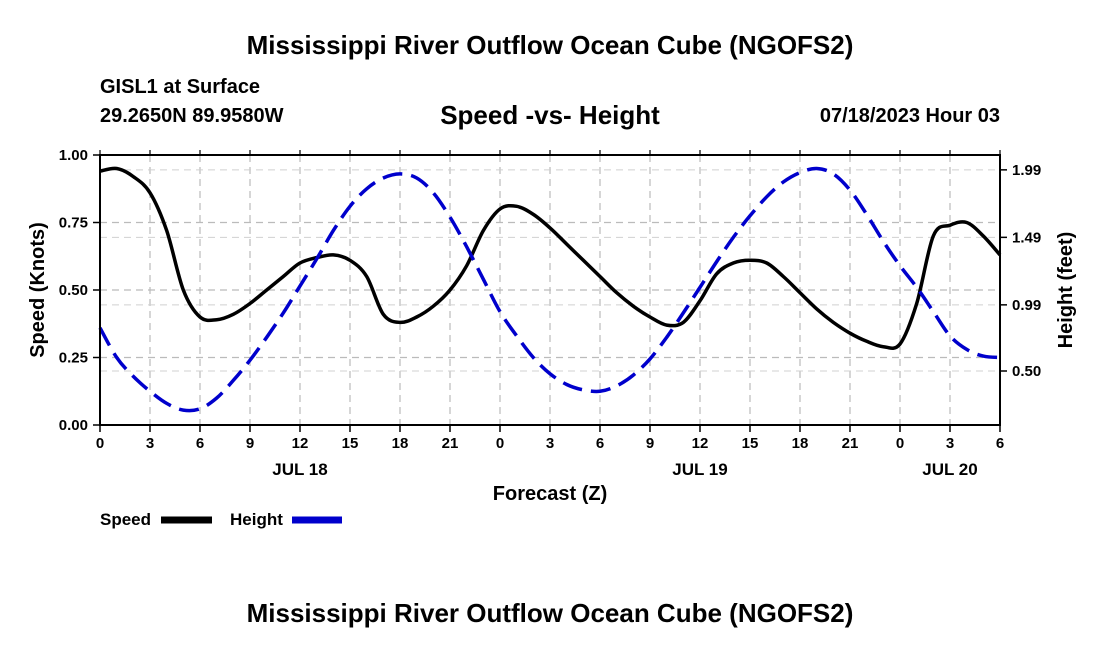  What do you see at coordinates (73, 425) in the screenshot?
I see `y-tick-label: 0.00` at bounding box center [73, 425].